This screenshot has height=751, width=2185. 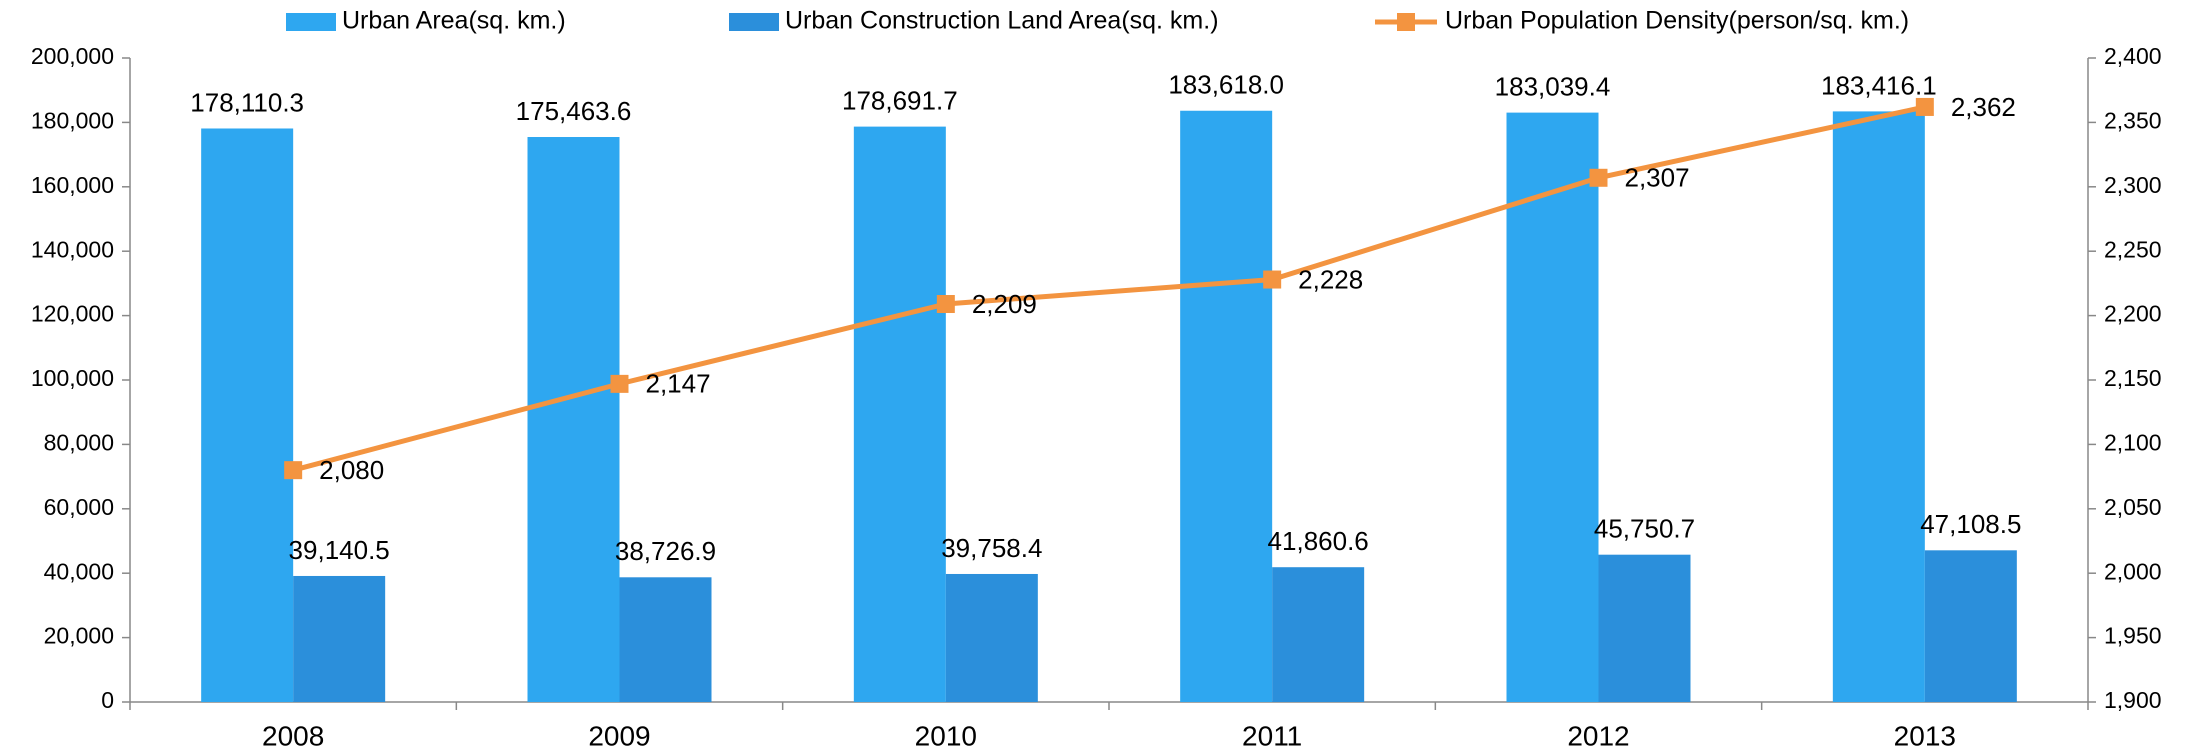 I want to click on bar-value-label: 41,860.6, so click(x=1318, y=541).